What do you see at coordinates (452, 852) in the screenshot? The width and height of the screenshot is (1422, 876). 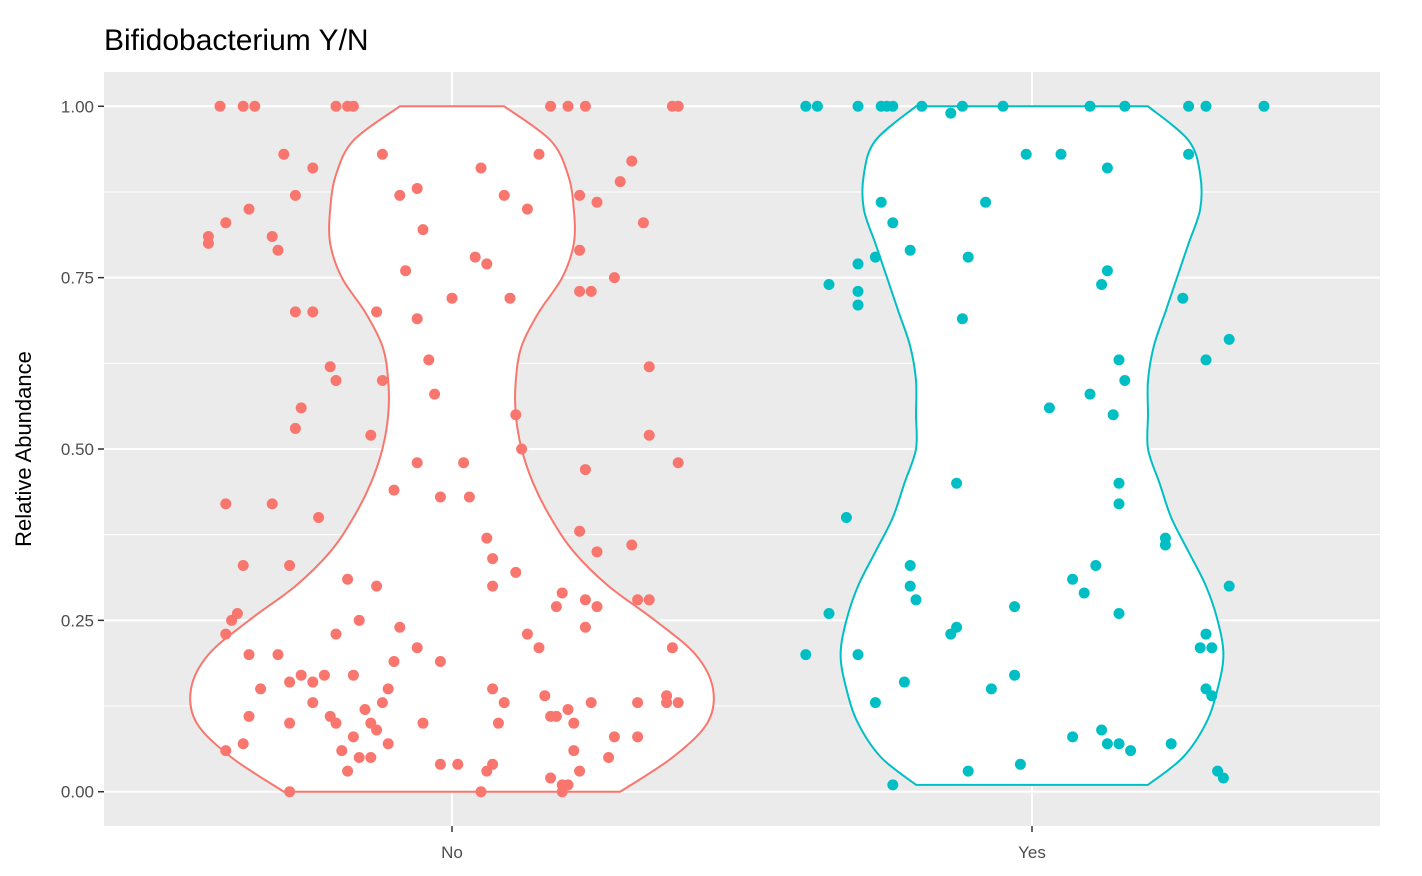 I see `x-tick-label: No` at bounding box center [452, 852].